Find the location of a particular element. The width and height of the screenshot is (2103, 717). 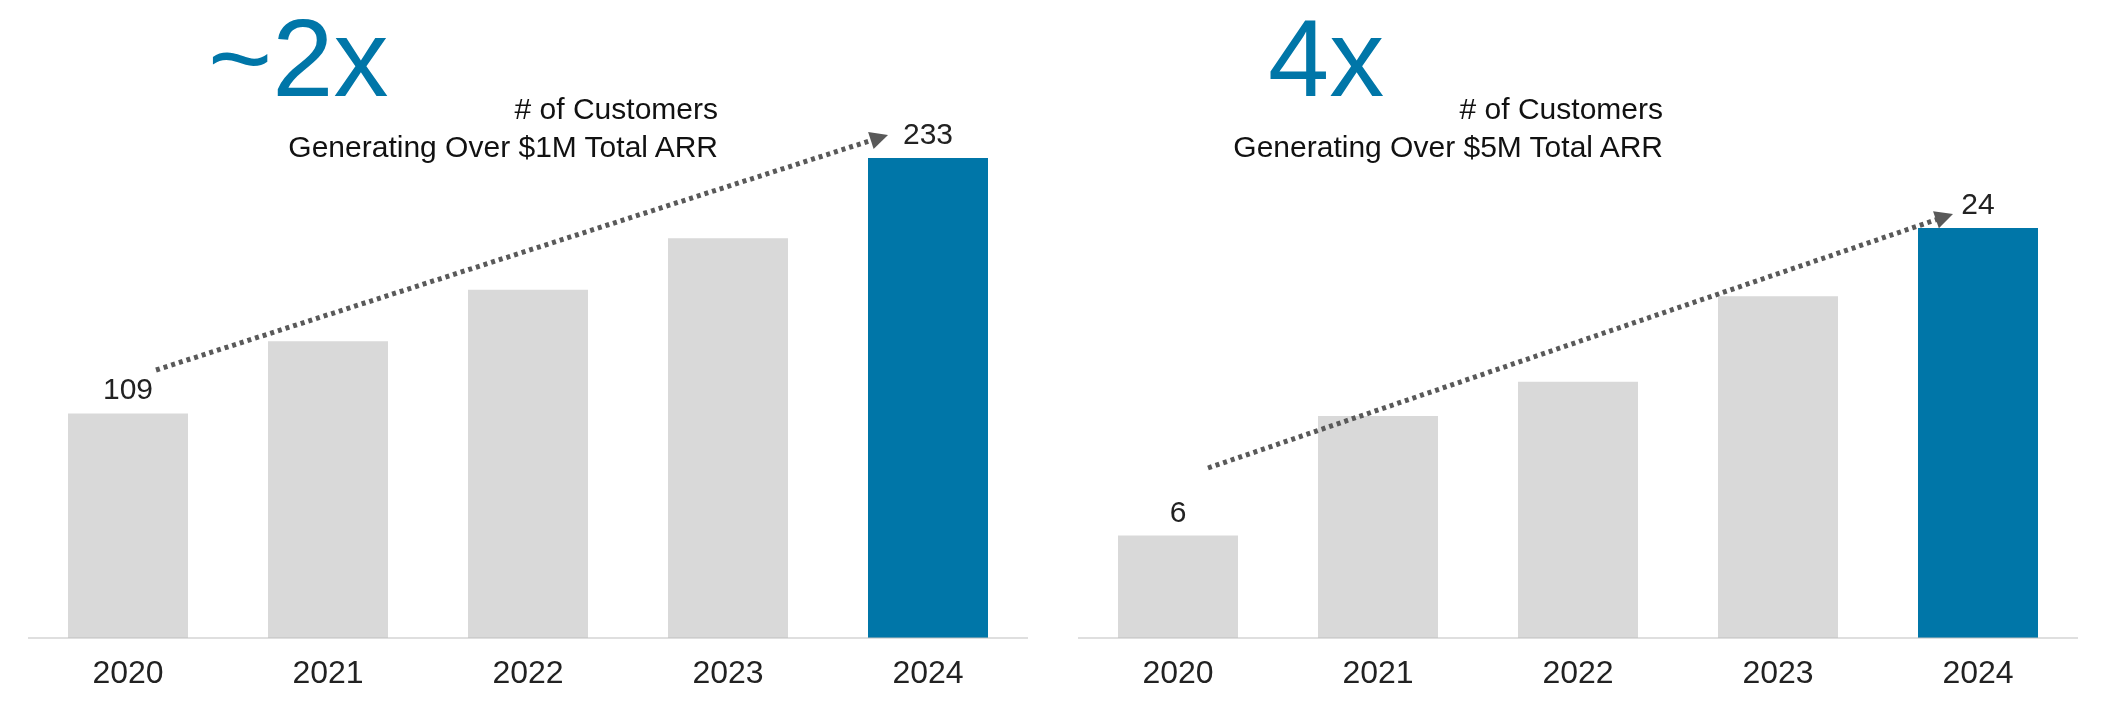

data-label: 233 is located at coordinates (928, 133).